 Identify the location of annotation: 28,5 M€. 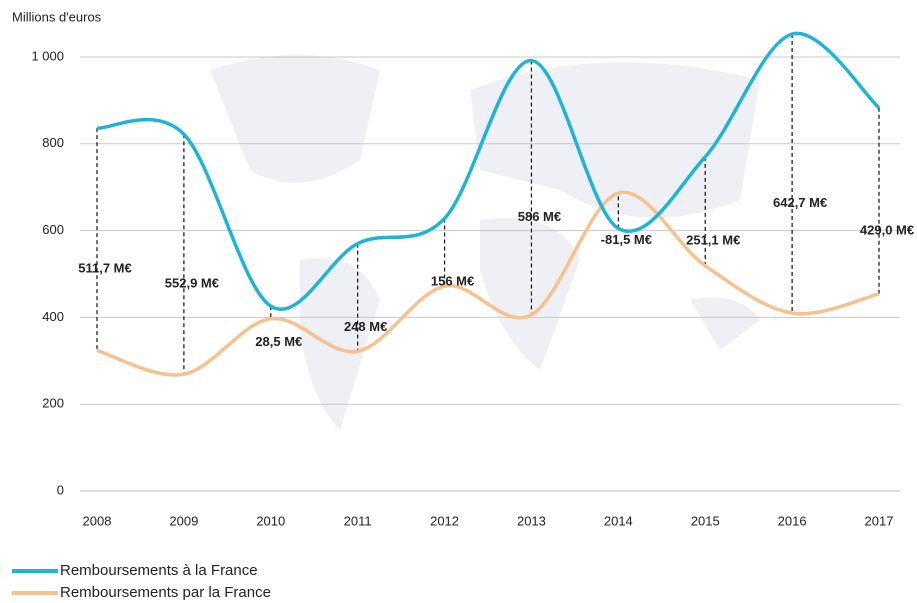
(278, 341).